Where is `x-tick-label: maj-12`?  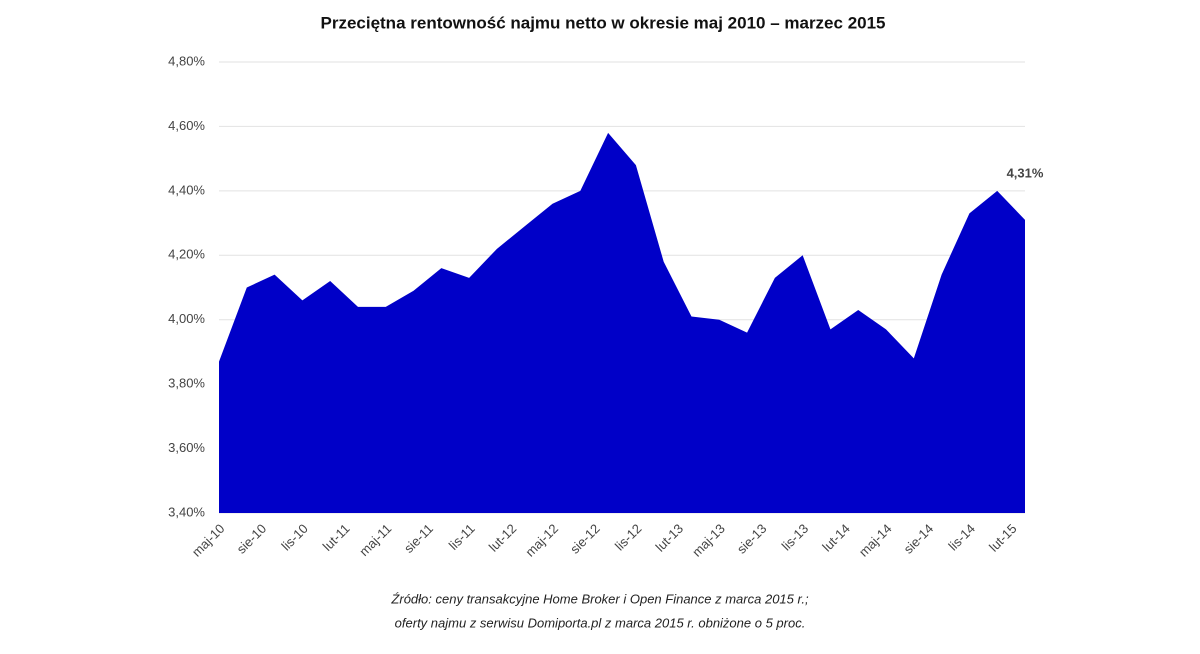 x-tick-label: maj-12 is located at coordinates (541, 540).